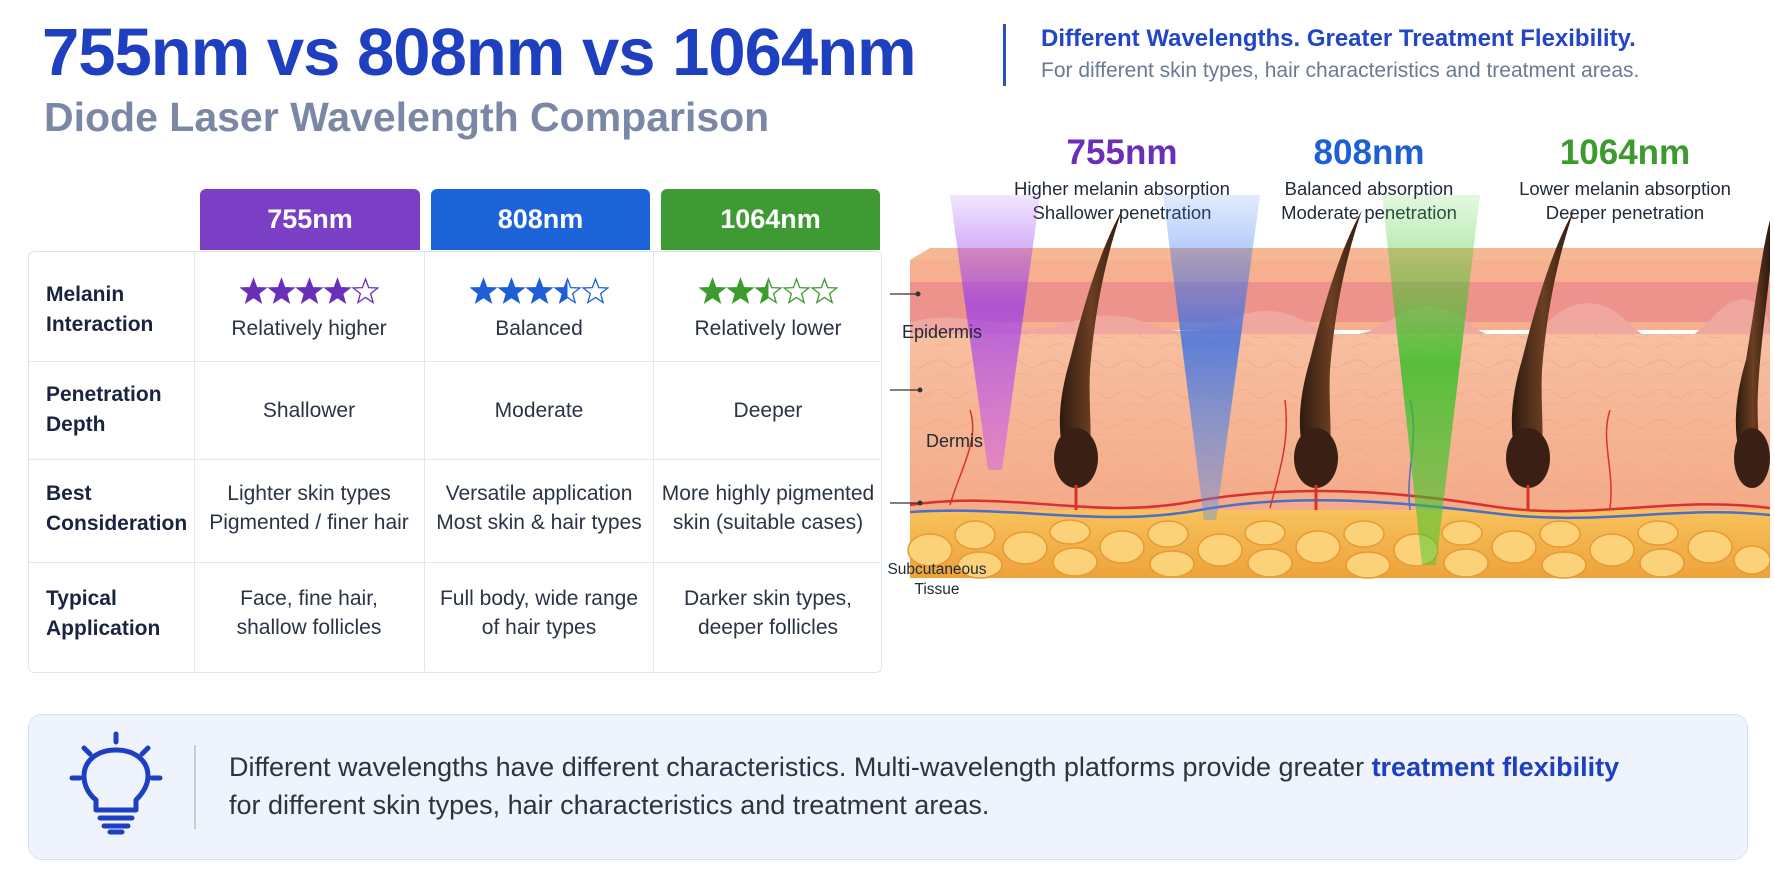 The image size is (1774, 887). Describe the element at coordinates (768, 410) in the screenshot. I see `cell-penetration-1064nm: Deeper` at that location.